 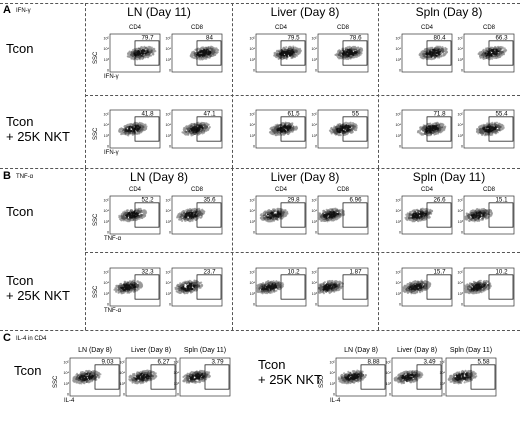 I want to click on gate-percentage: 47.1, so click(x=209, y=113).